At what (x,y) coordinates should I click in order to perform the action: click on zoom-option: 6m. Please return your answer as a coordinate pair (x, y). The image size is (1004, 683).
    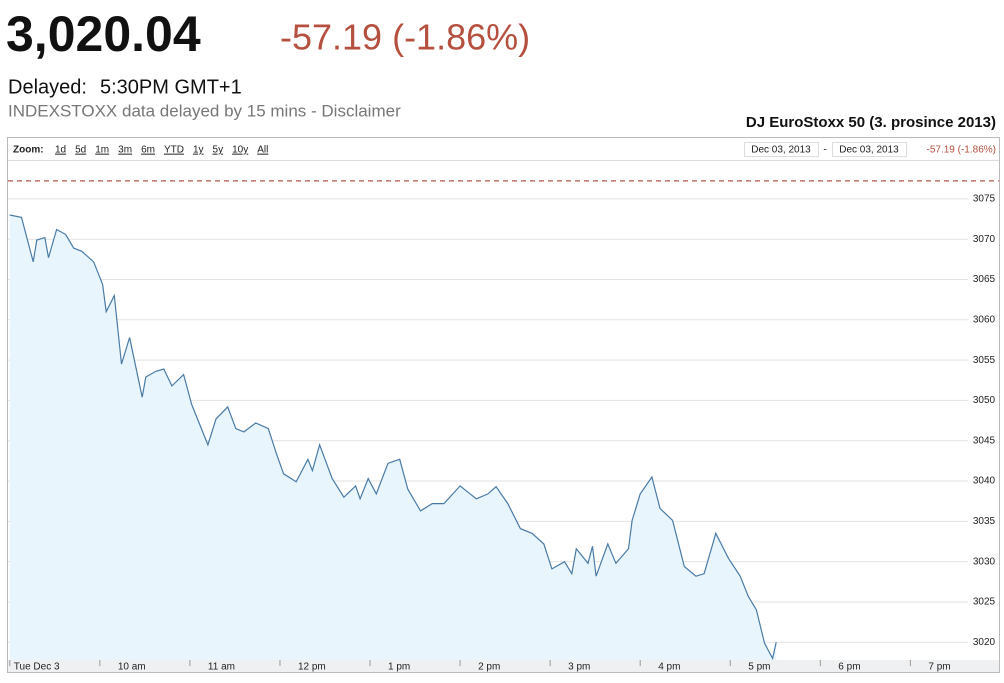
    Looking at the image, I should click on (148, 150).